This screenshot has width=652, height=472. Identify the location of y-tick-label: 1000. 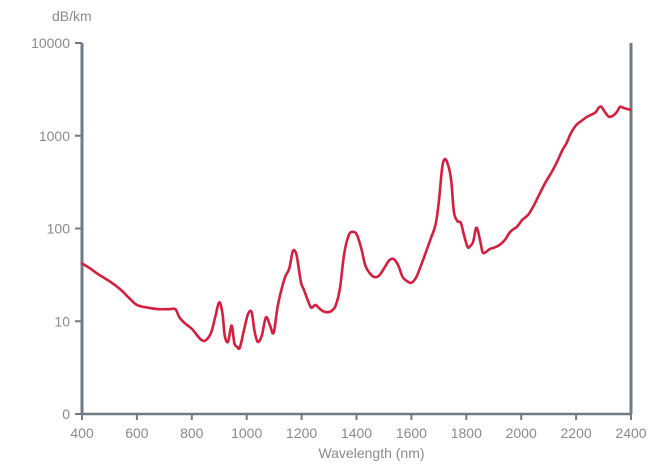
(54, 136).